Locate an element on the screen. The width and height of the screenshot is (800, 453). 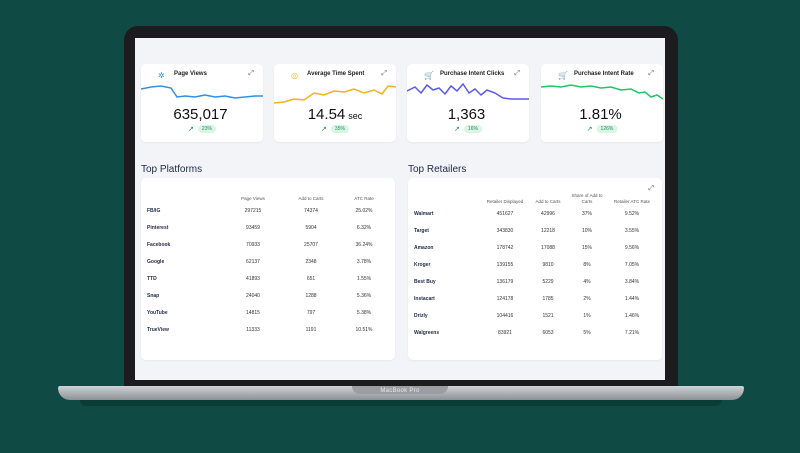
kpi-card-average-time: ◎ Average Time Spent ⤢ 14.54 sec ↗ 35% is located at coordinates (335, 103).